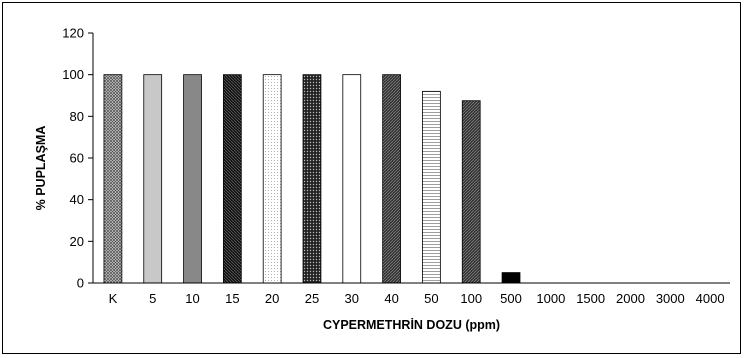  I want to click on y-axis-ticks: 0 20 40 60 80 100 120, so click(77, 158).